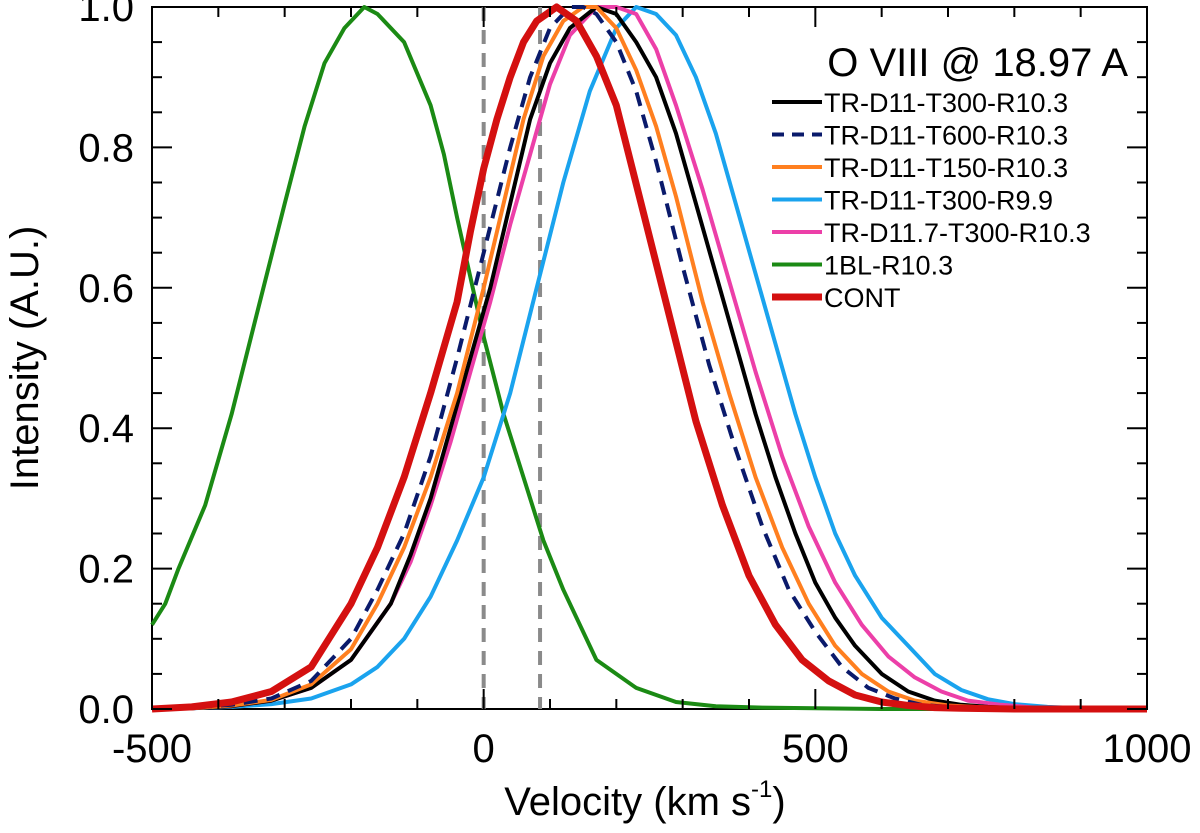  What do you see at coordinates (106, 15) in the screenshot?
I see `y-tick-label: 1.0` at bounding box center [106, 15].